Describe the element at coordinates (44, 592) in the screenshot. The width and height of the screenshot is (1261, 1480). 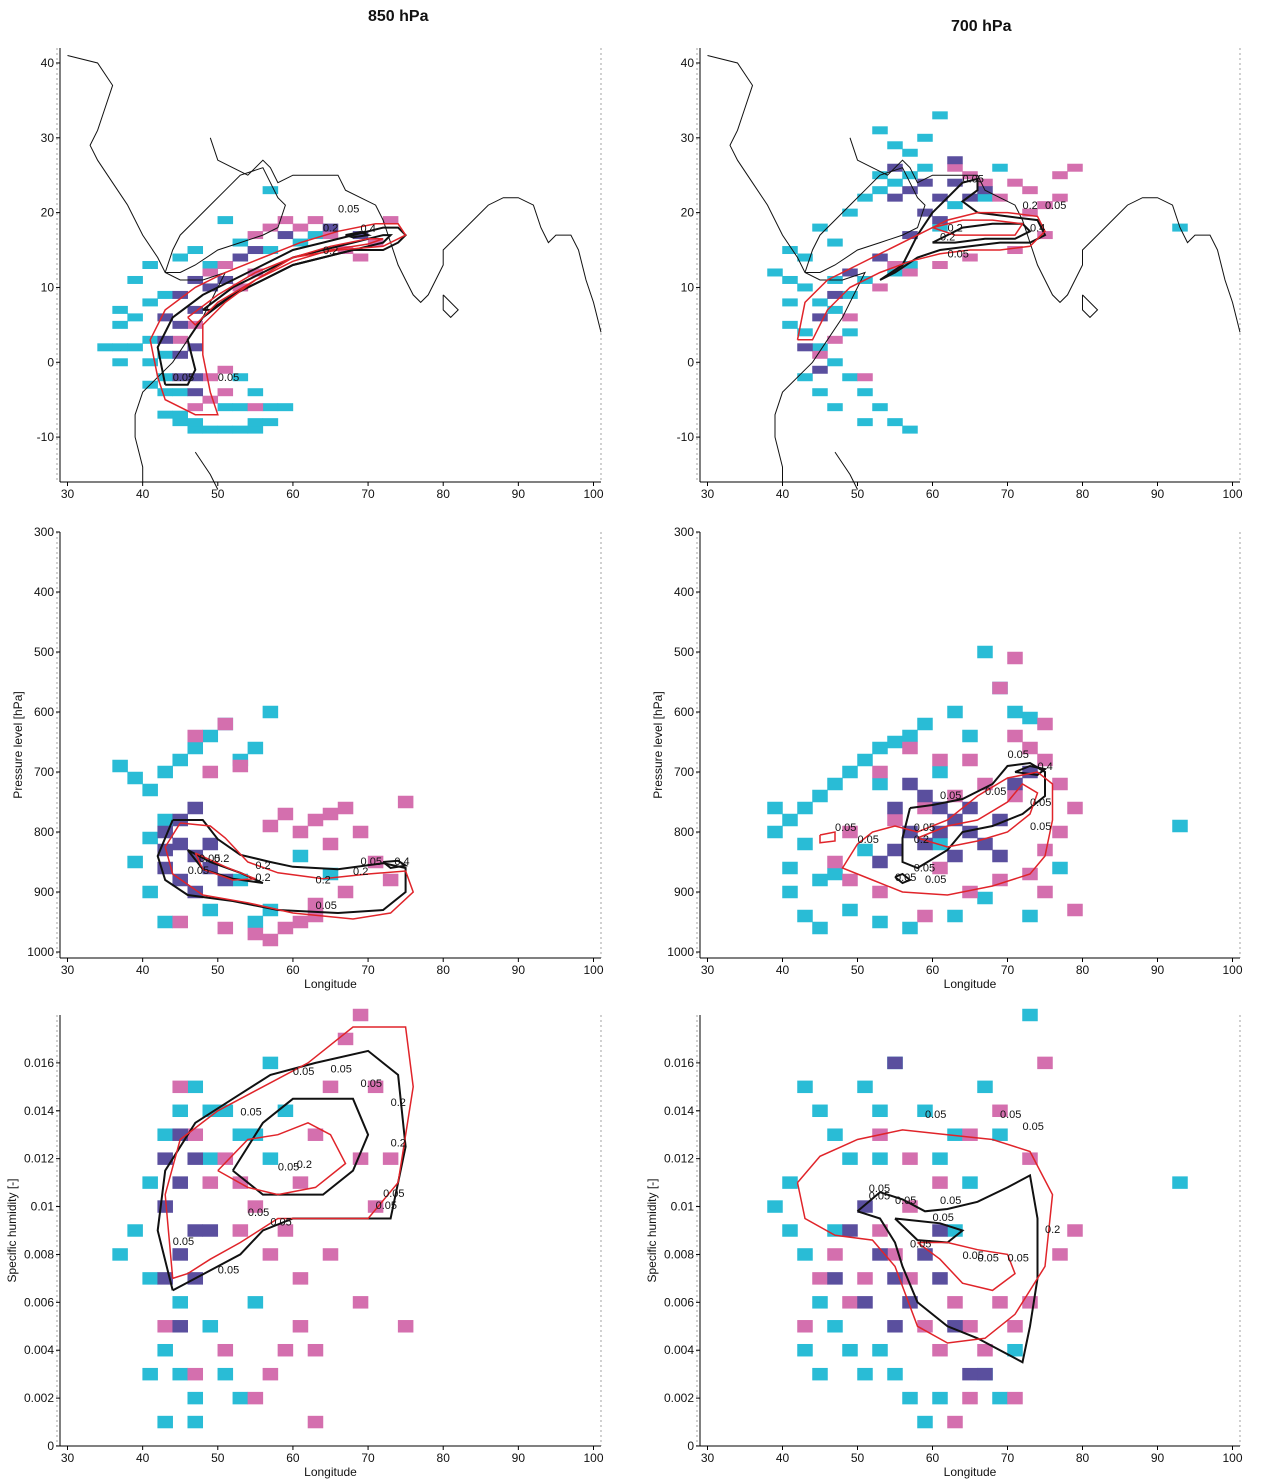
I see `y-tick-label: 400` at that location.